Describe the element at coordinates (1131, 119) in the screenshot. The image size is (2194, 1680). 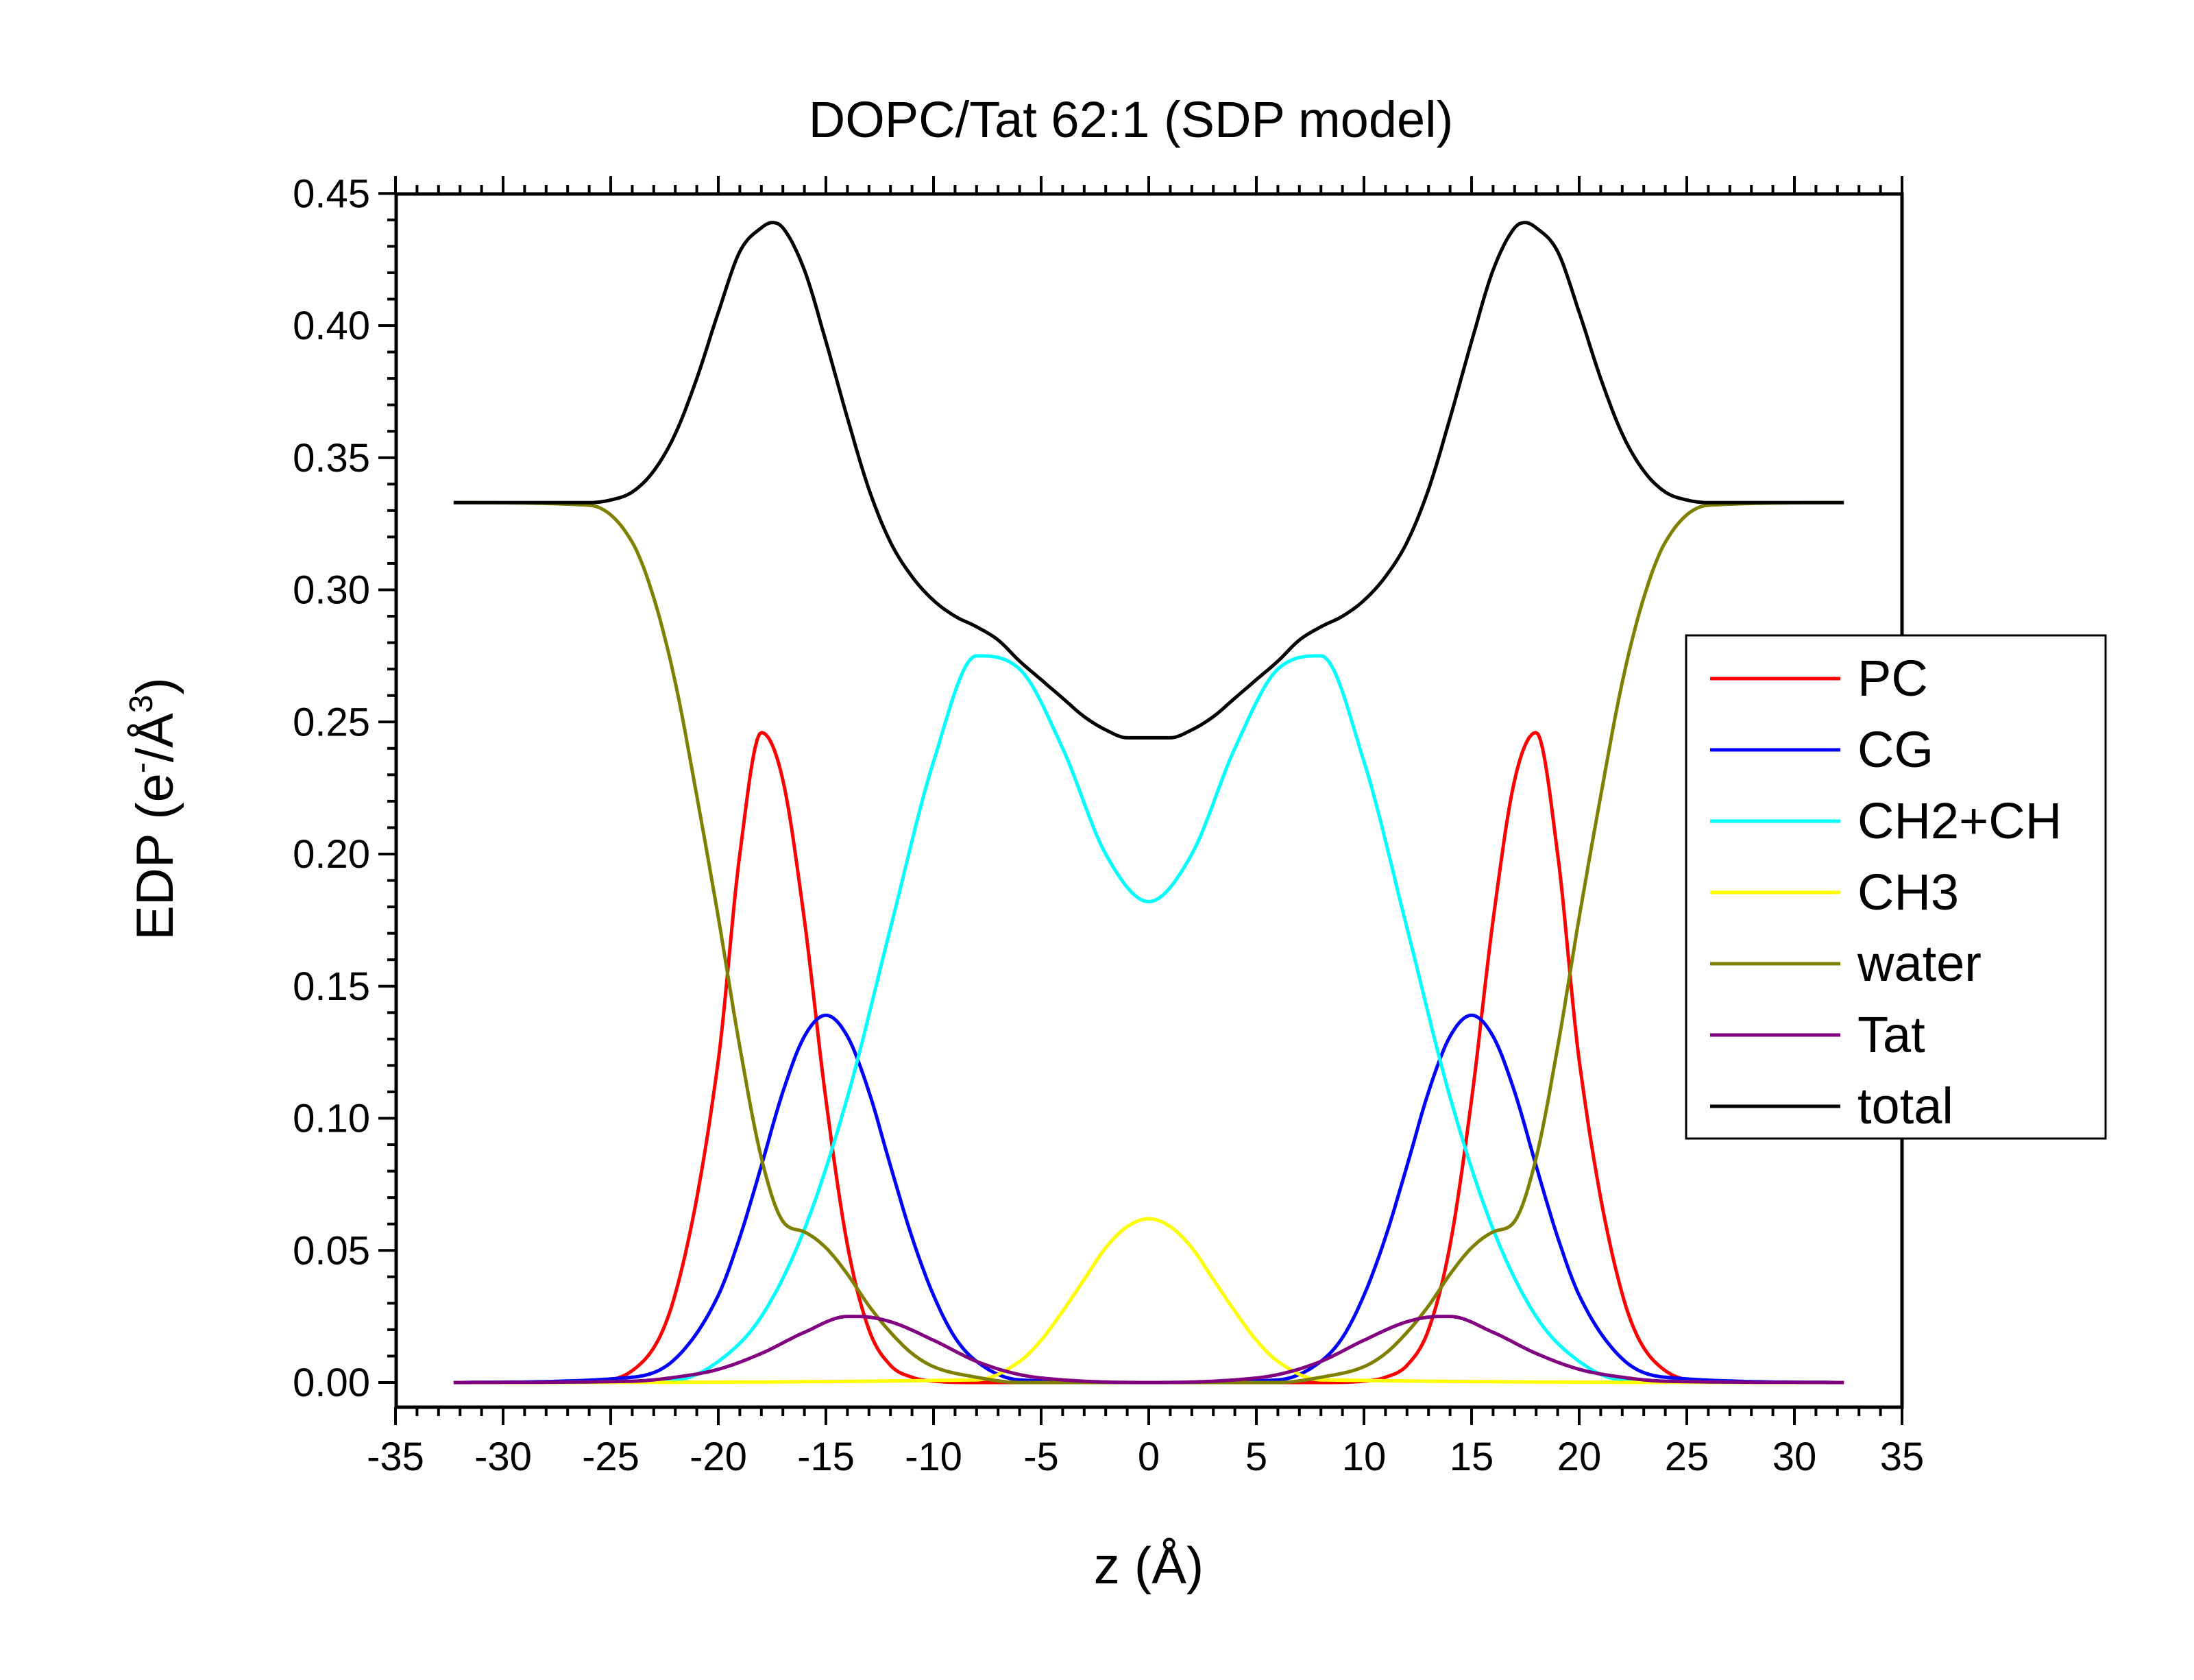
I see `chart-title: DOPC/Tat 62:1 (SDP model)` at that location.